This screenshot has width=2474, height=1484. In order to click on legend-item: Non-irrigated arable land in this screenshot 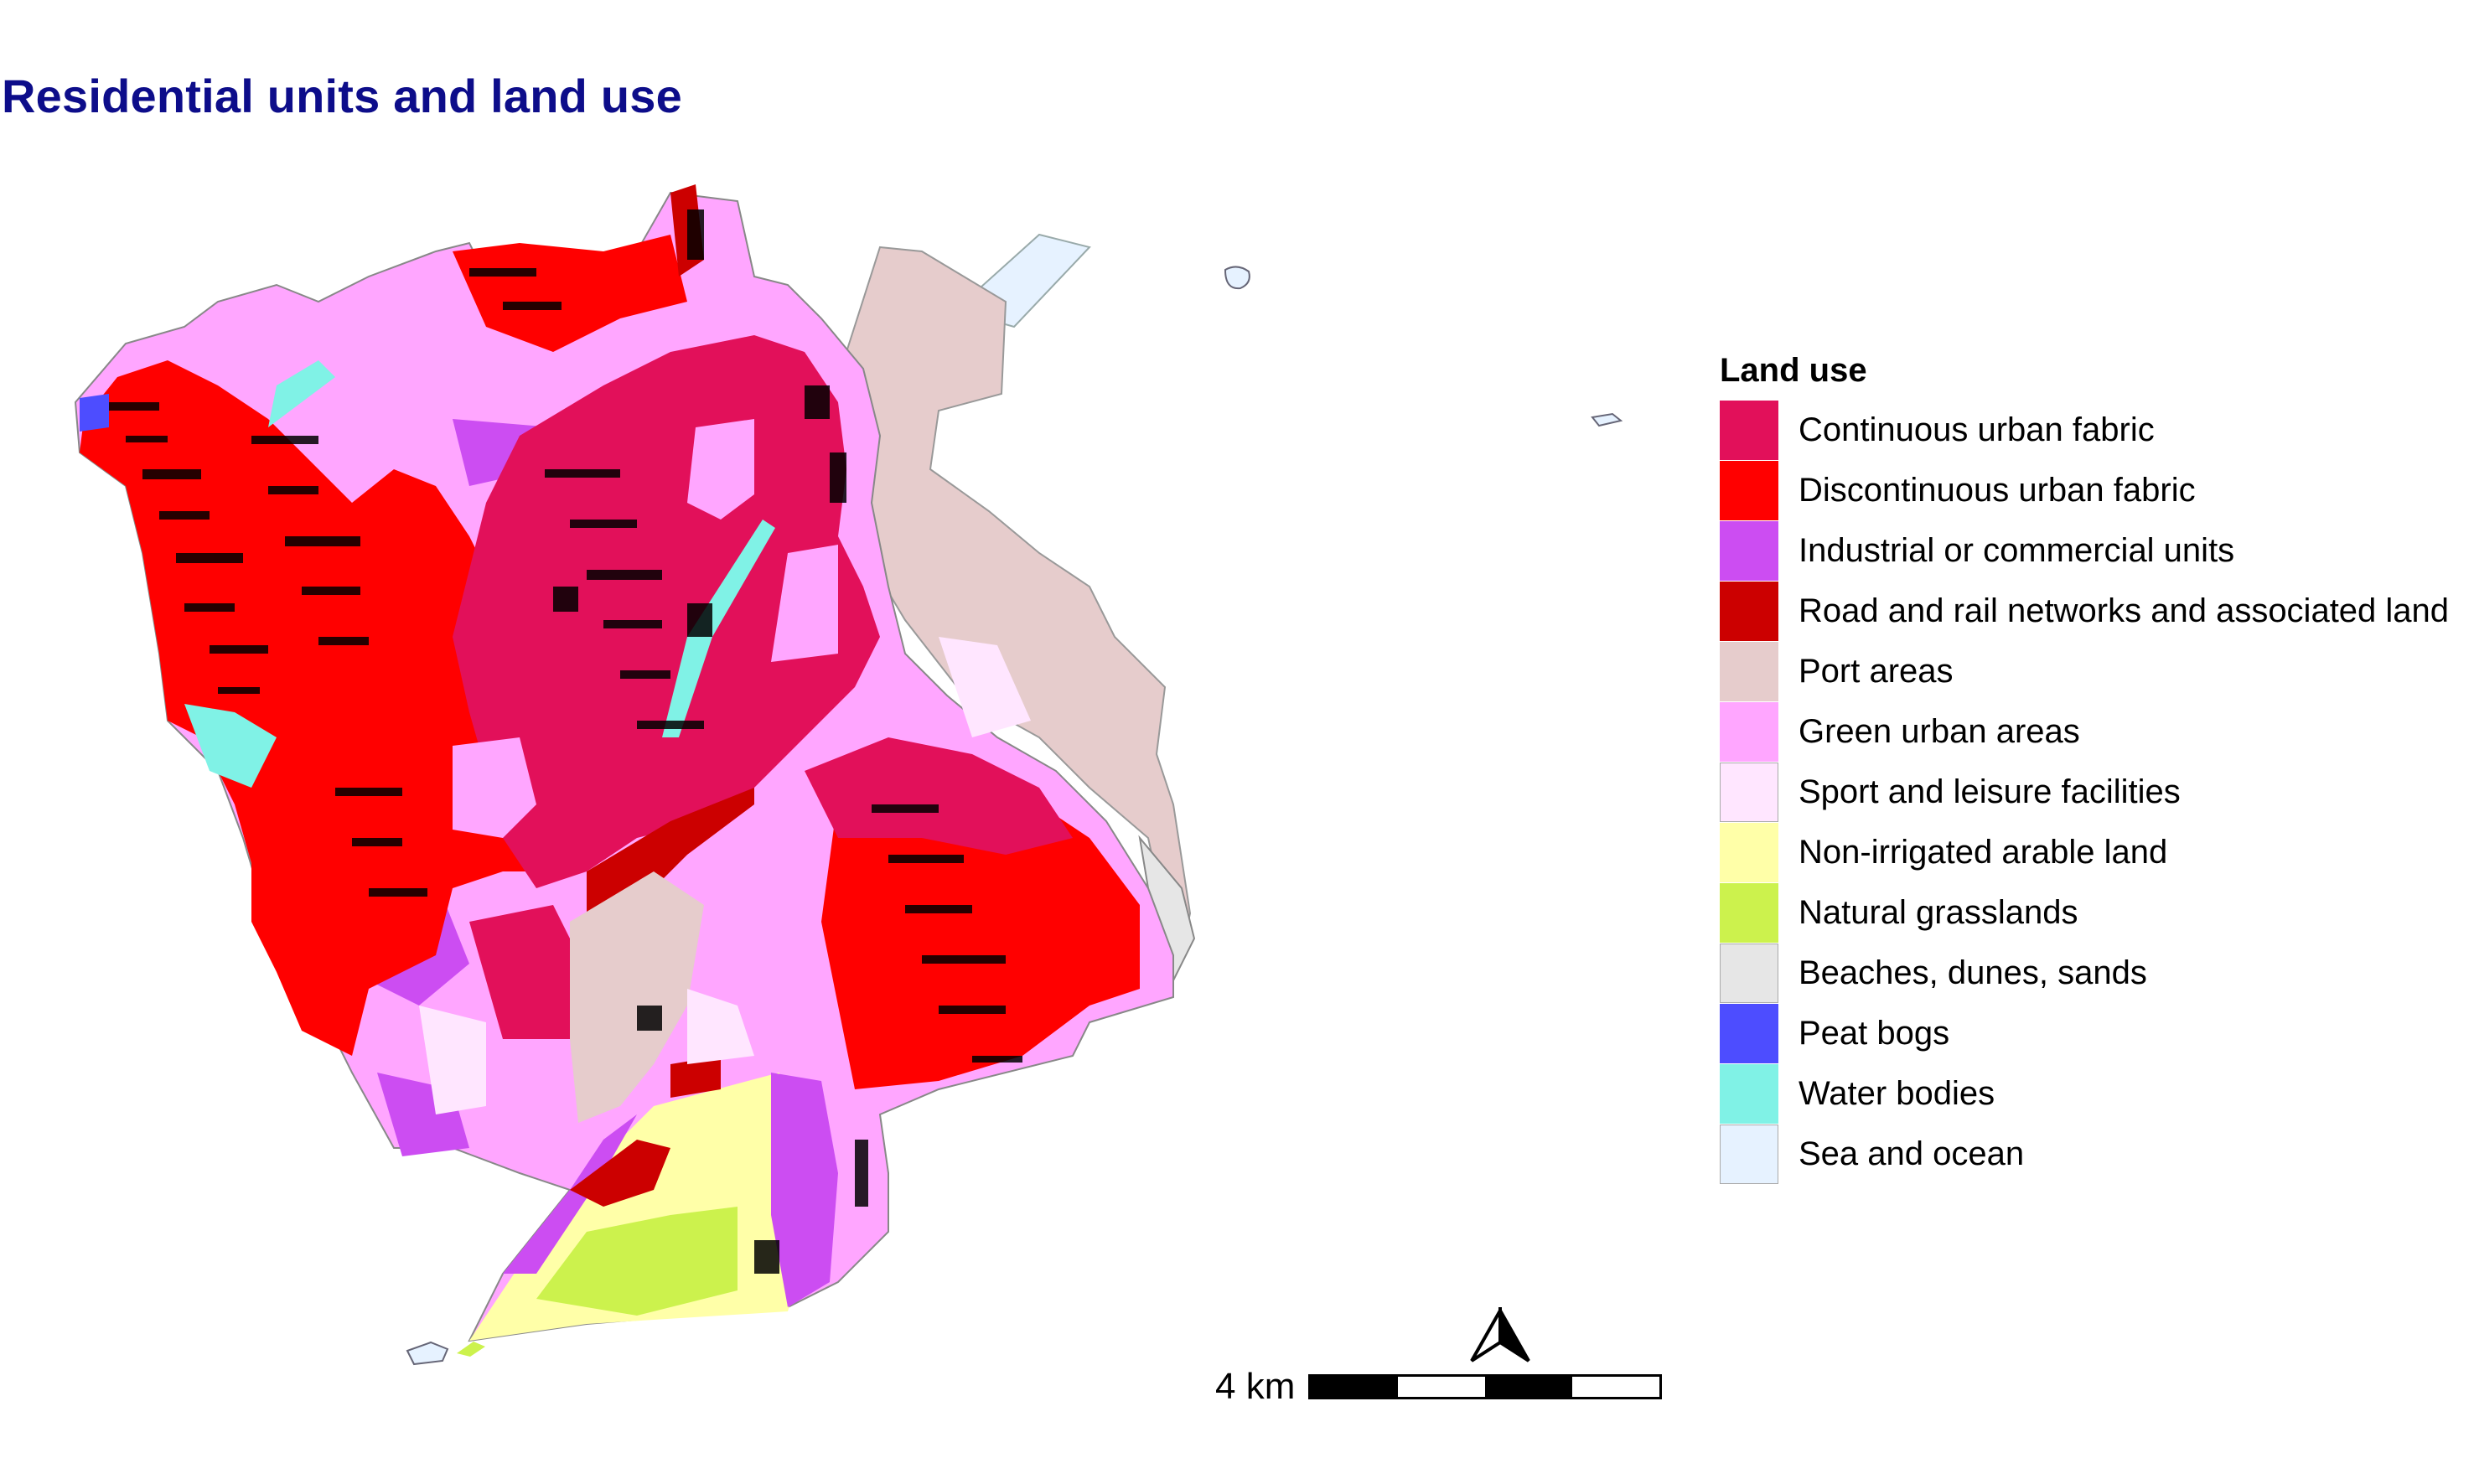, I will do `click(2085, 852)`.